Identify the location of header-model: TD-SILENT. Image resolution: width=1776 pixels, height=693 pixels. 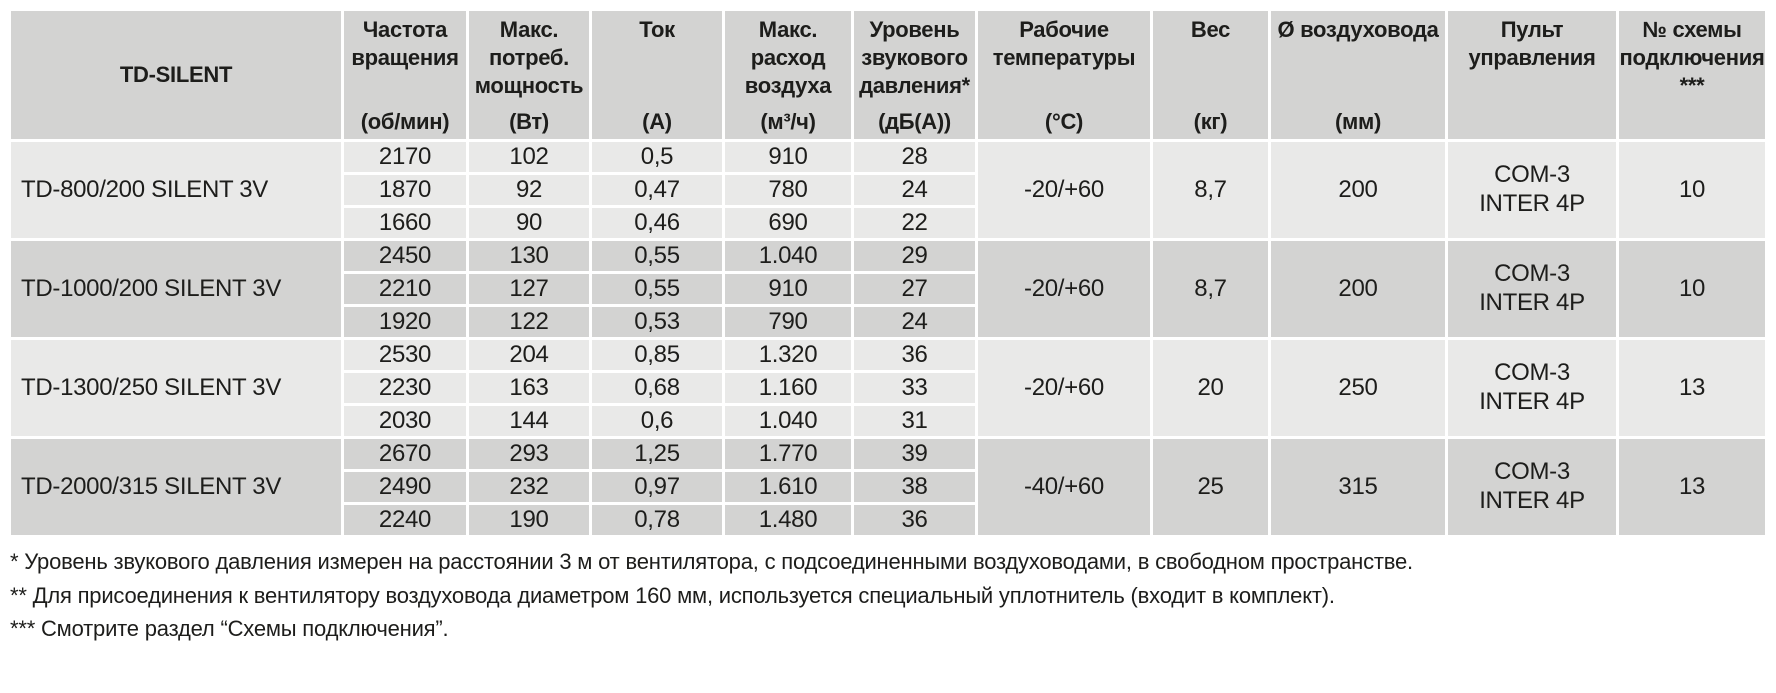
(176, 75).